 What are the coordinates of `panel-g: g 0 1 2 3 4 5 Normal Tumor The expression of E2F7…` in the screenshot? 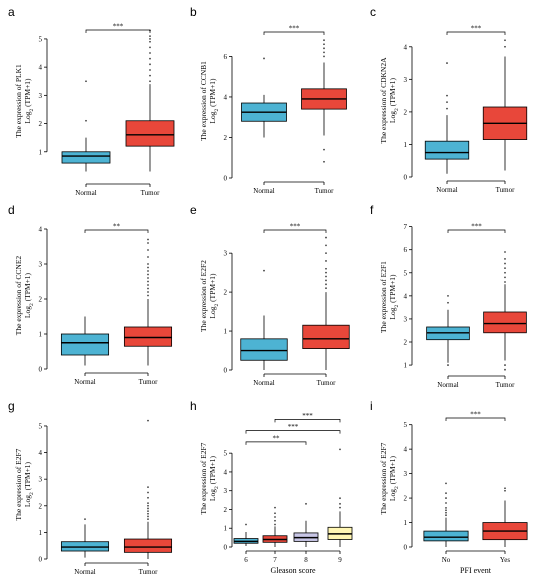 It's located at (90, 487).